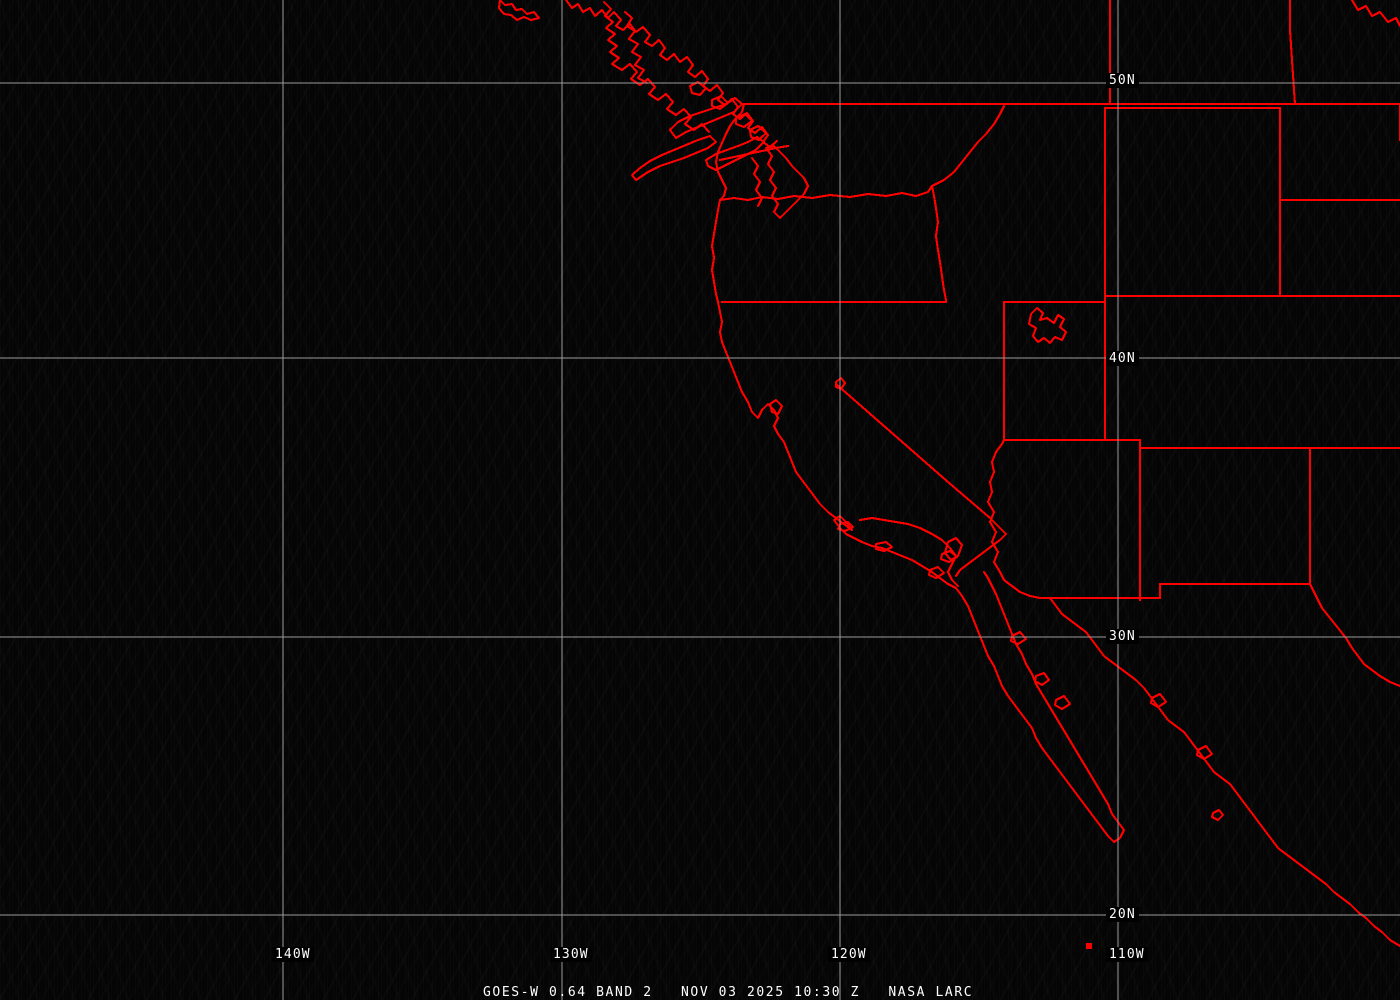  Describe the element at coordinates (802, 467) in the screenshot. I see `coastline-northern-california` at that location.